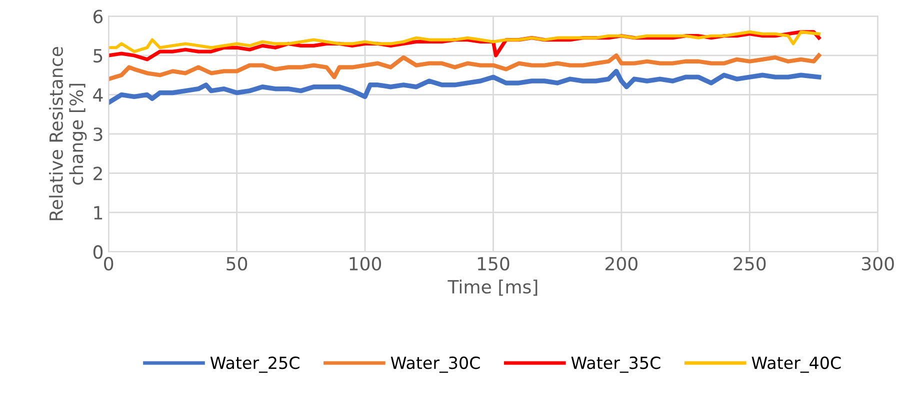 This screenshot has height=406, width=905. Describe the element at coordinates (494, 263) in the screenshot. I see `x-tick-label: 150` at that location.